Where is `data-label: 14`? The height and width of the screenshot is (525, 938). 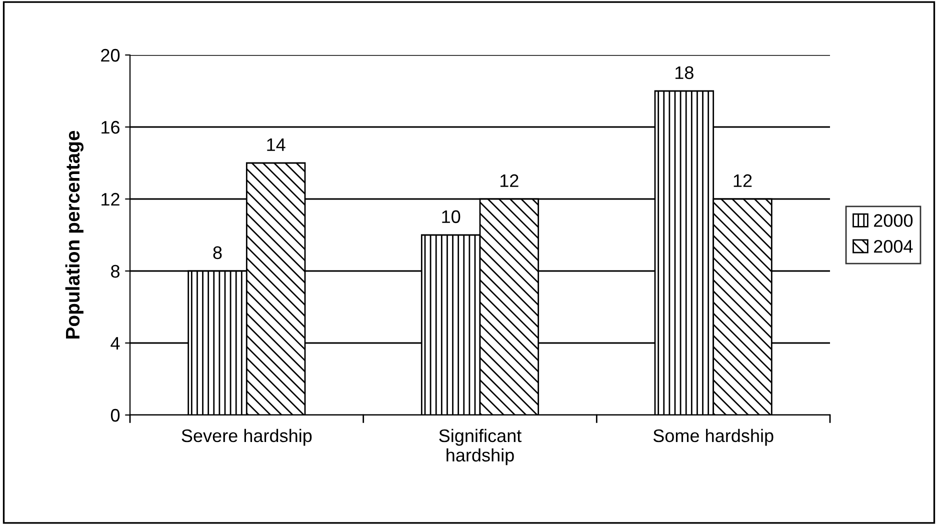
data-label: 14 is located at coordinates (276, 144).